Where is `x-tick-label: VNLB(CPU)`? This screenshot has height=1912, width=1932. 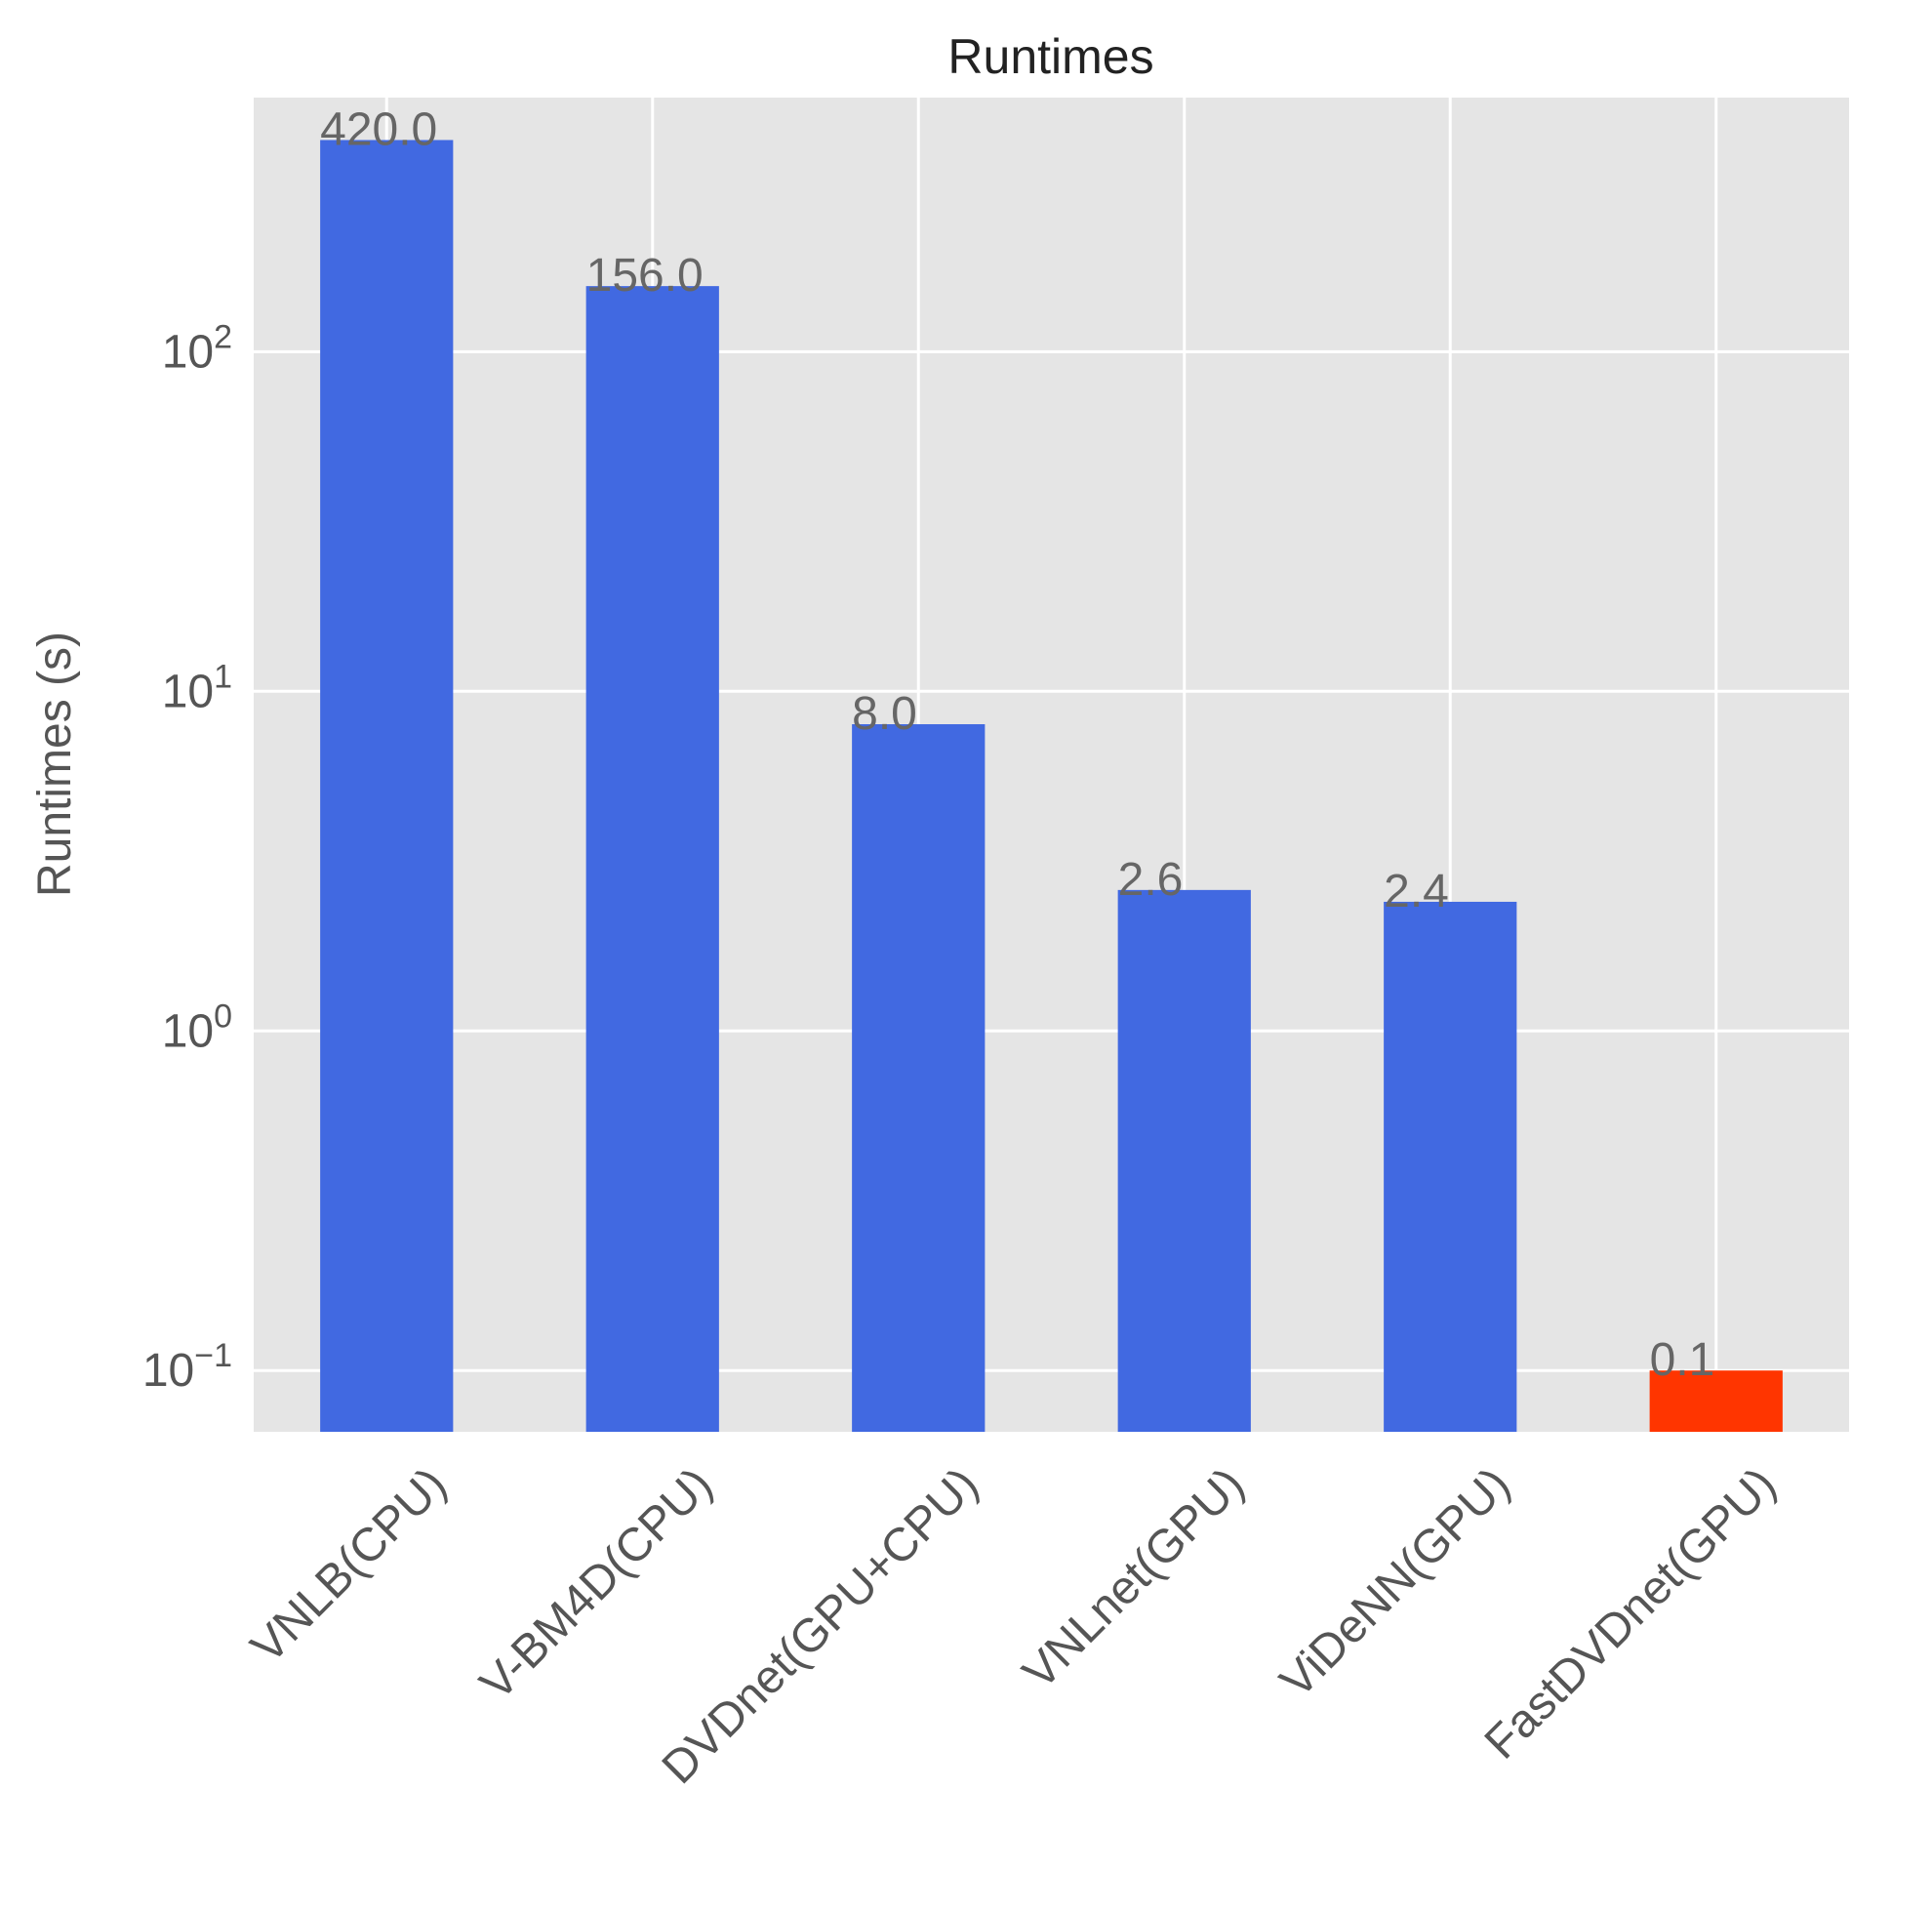
x-tick-label: VNLB(CPU) is located at coordinates (348, 1565).